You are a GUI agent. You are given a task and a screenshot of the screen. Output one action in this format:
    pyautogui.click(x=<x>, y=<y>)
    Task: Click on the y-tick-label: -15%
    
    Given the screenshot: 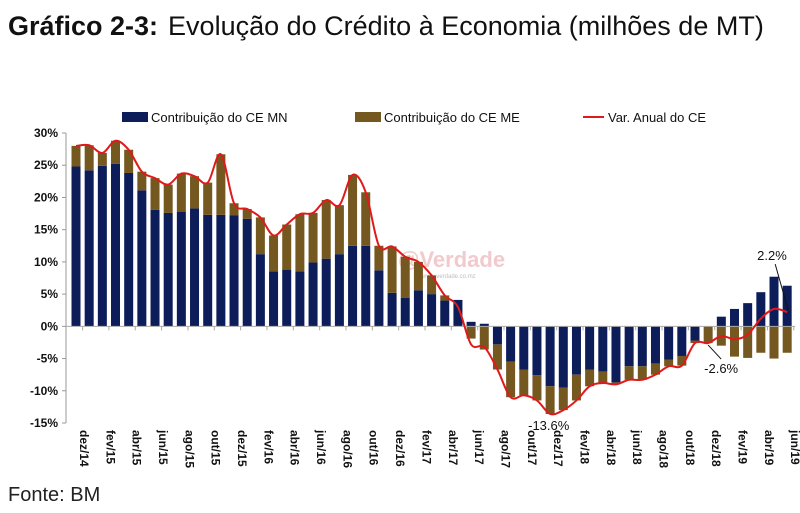 What is the action you would take?
    pyautogui.click(x=44, y=423)
    